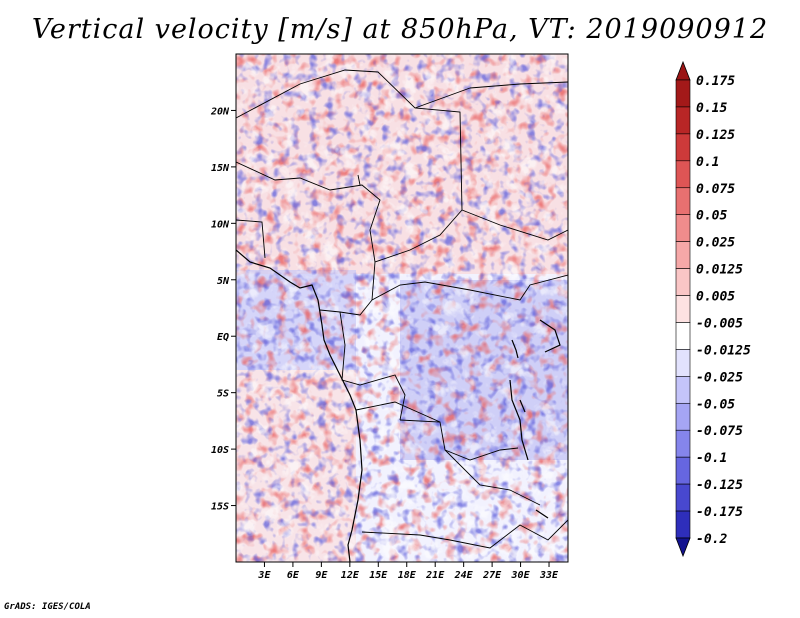 The image size is (800, 618). I want to click on colorbar-label: 0.025, so click(715, 243).